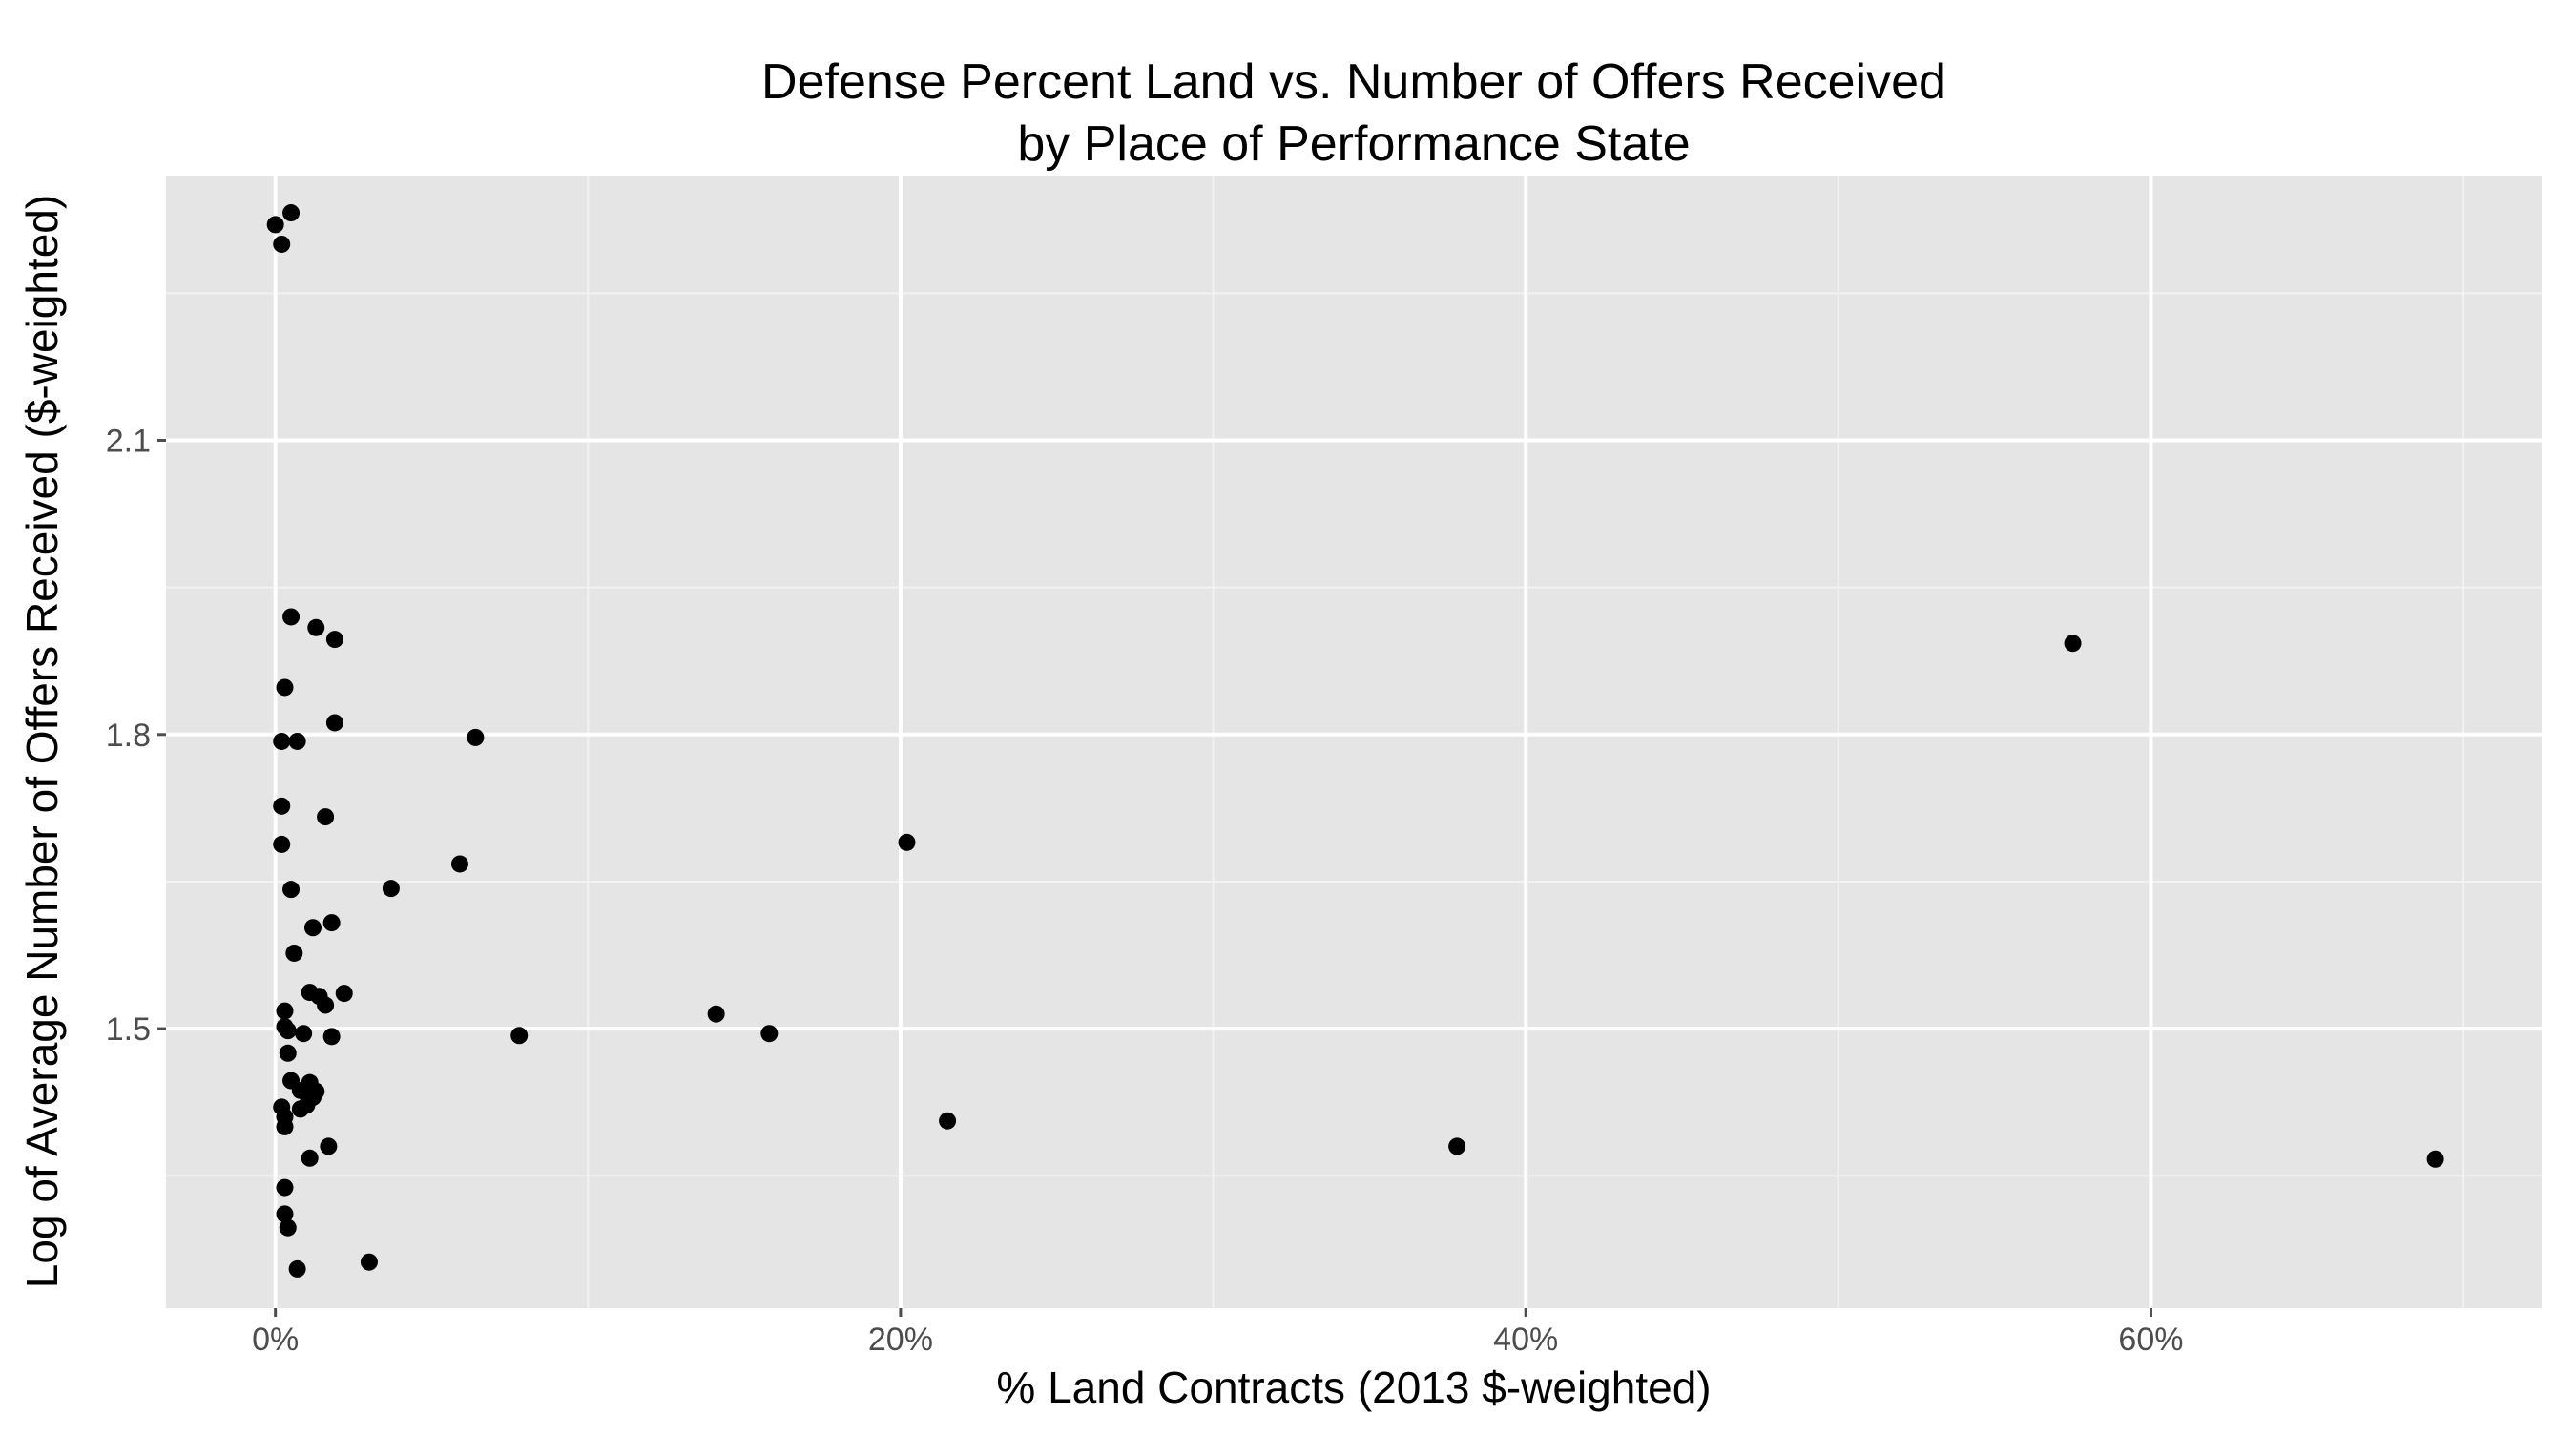 The height and width of the screenshot is (1436, 2576). What do you see at coordinates (128, 441) in the screenshot?
I see `y-tick-label: 2.1` at bounding box center [128, 441].